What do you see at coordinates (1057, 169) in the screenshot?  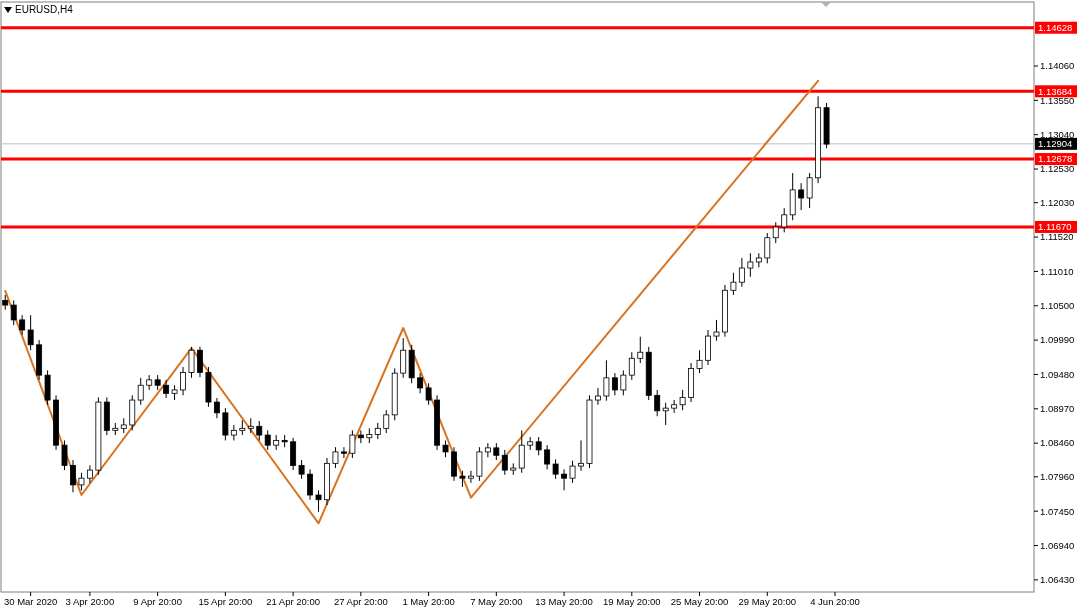 I see `y-tick-label: 1.12530` at bounding box center [1057, 169].